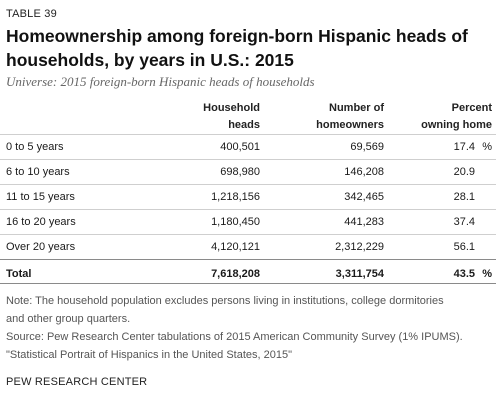 The image size is (496, 405). Describe the element at coordinates (19, 274) in the screenshot. I see `row-label: Total` at that location.